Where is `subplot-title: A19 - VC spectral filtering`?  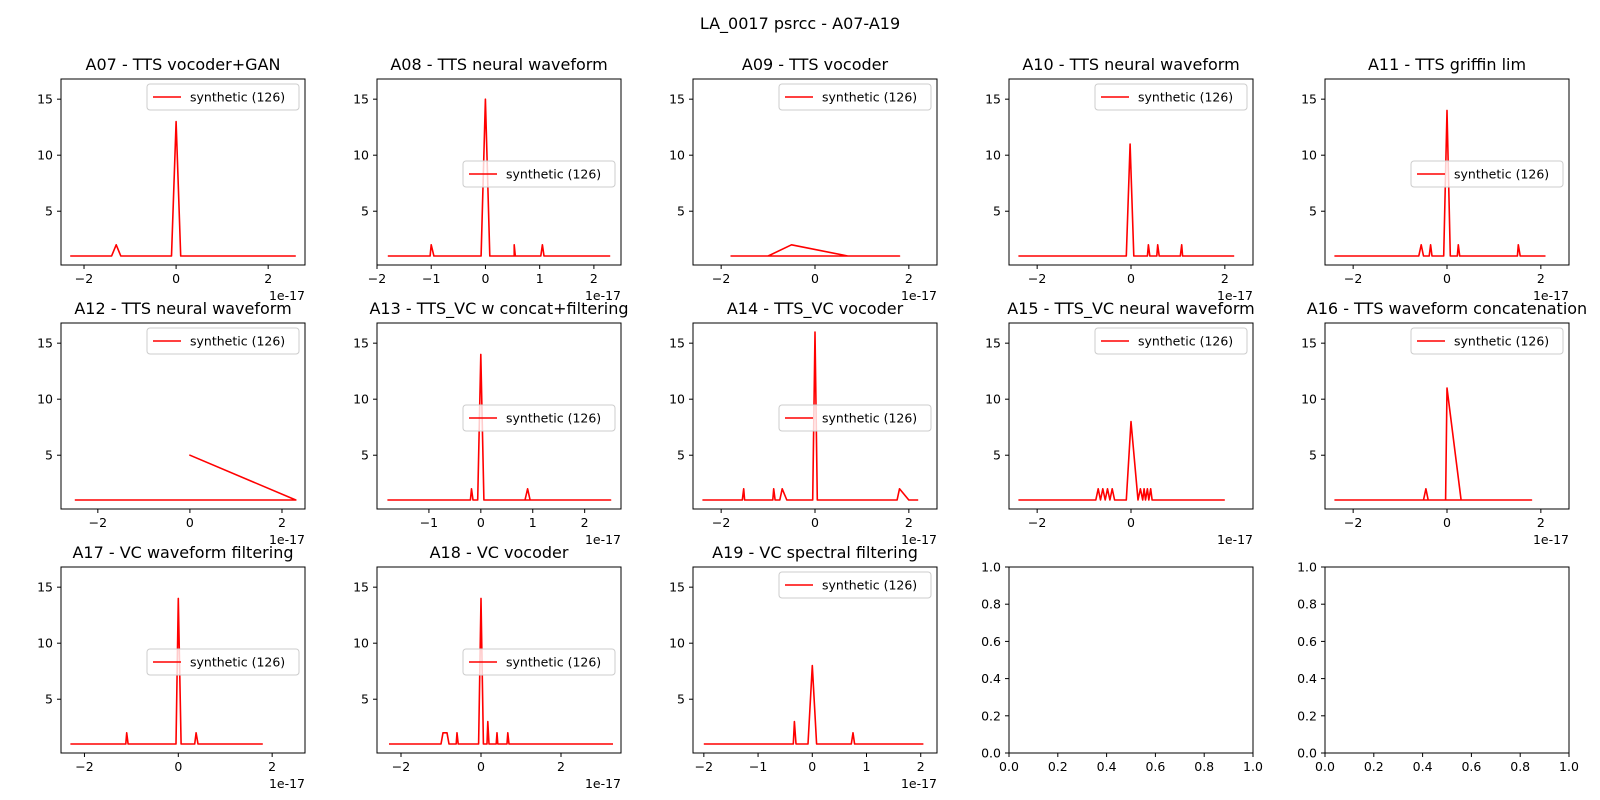
subplot-title: A19 - VC spectral filtering is located at coordinates (815, 552).